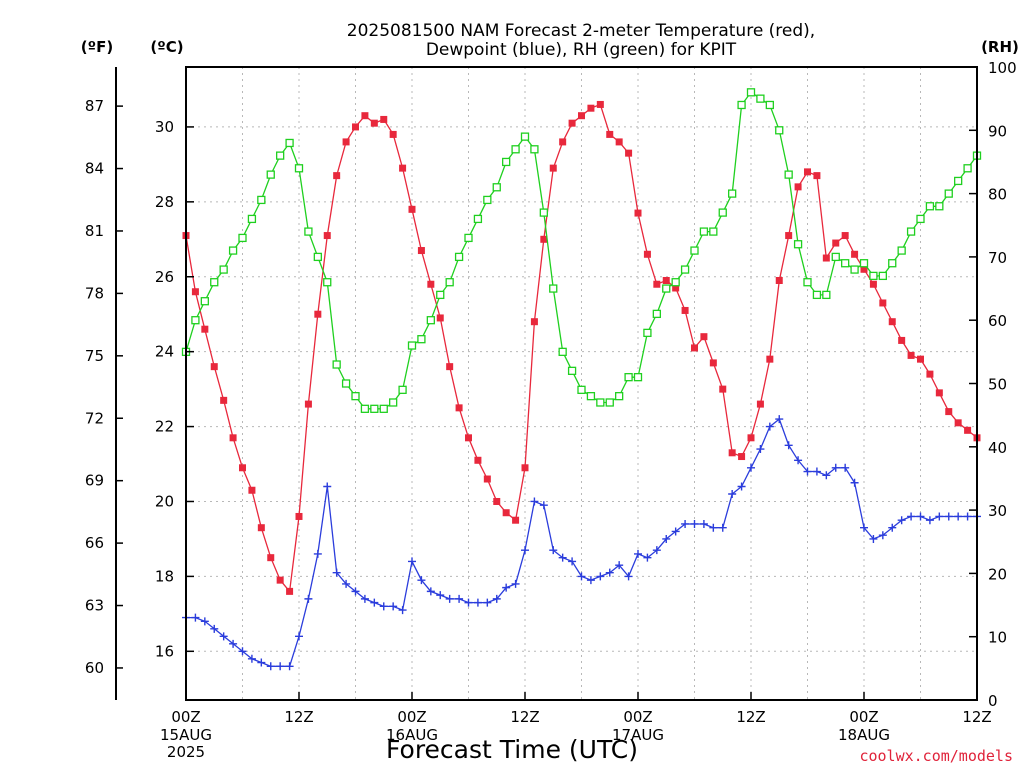 The width and height of the screenshot is (1024, 768). Describe the element at coordinates (997, 574) in the screenshot. I see `rh-tick-label: 20` at that location.